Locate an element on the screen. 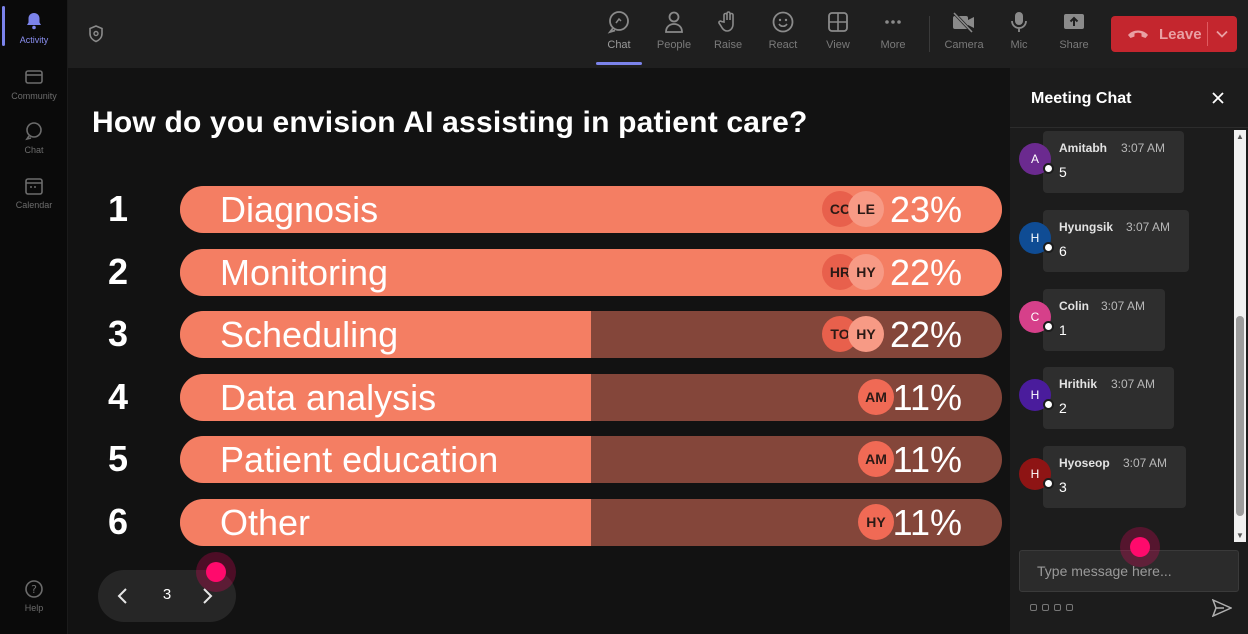 The height and width of the screenshot is (634, 1248). option-bar: Scheduling 22% TO HY is located at coordinates (591, 334).